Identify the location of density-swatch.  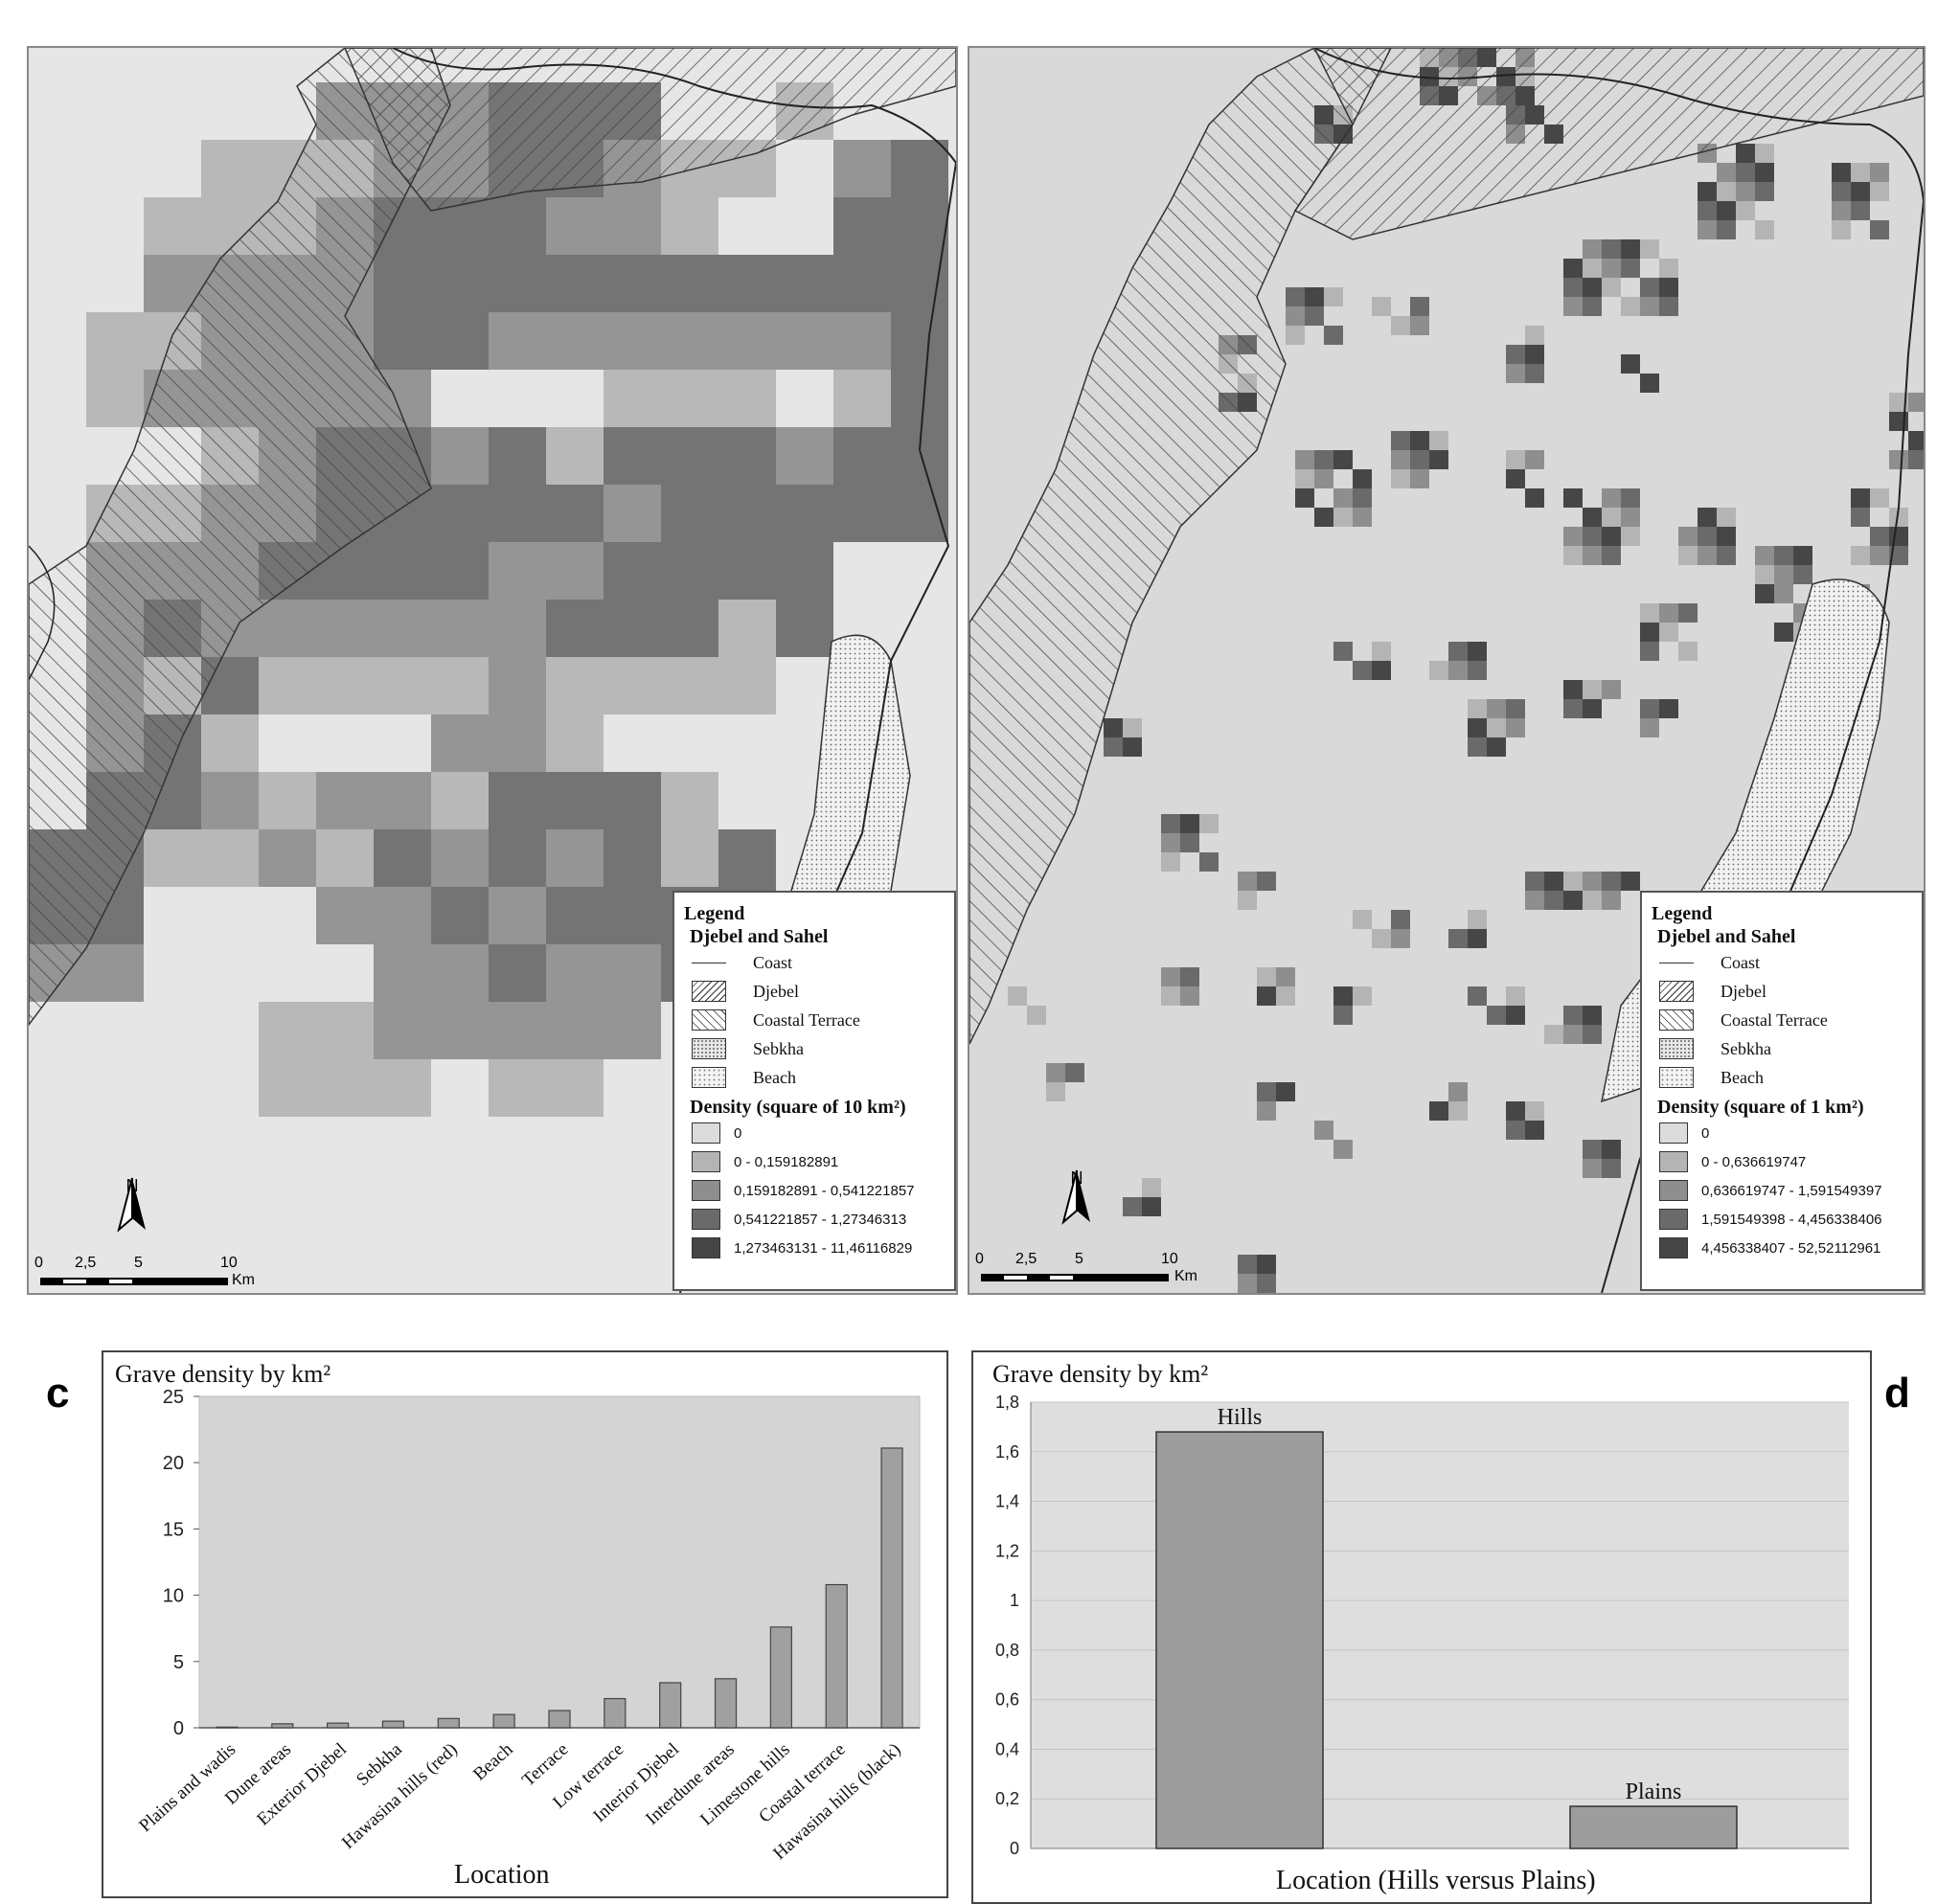
(1674, 1133).